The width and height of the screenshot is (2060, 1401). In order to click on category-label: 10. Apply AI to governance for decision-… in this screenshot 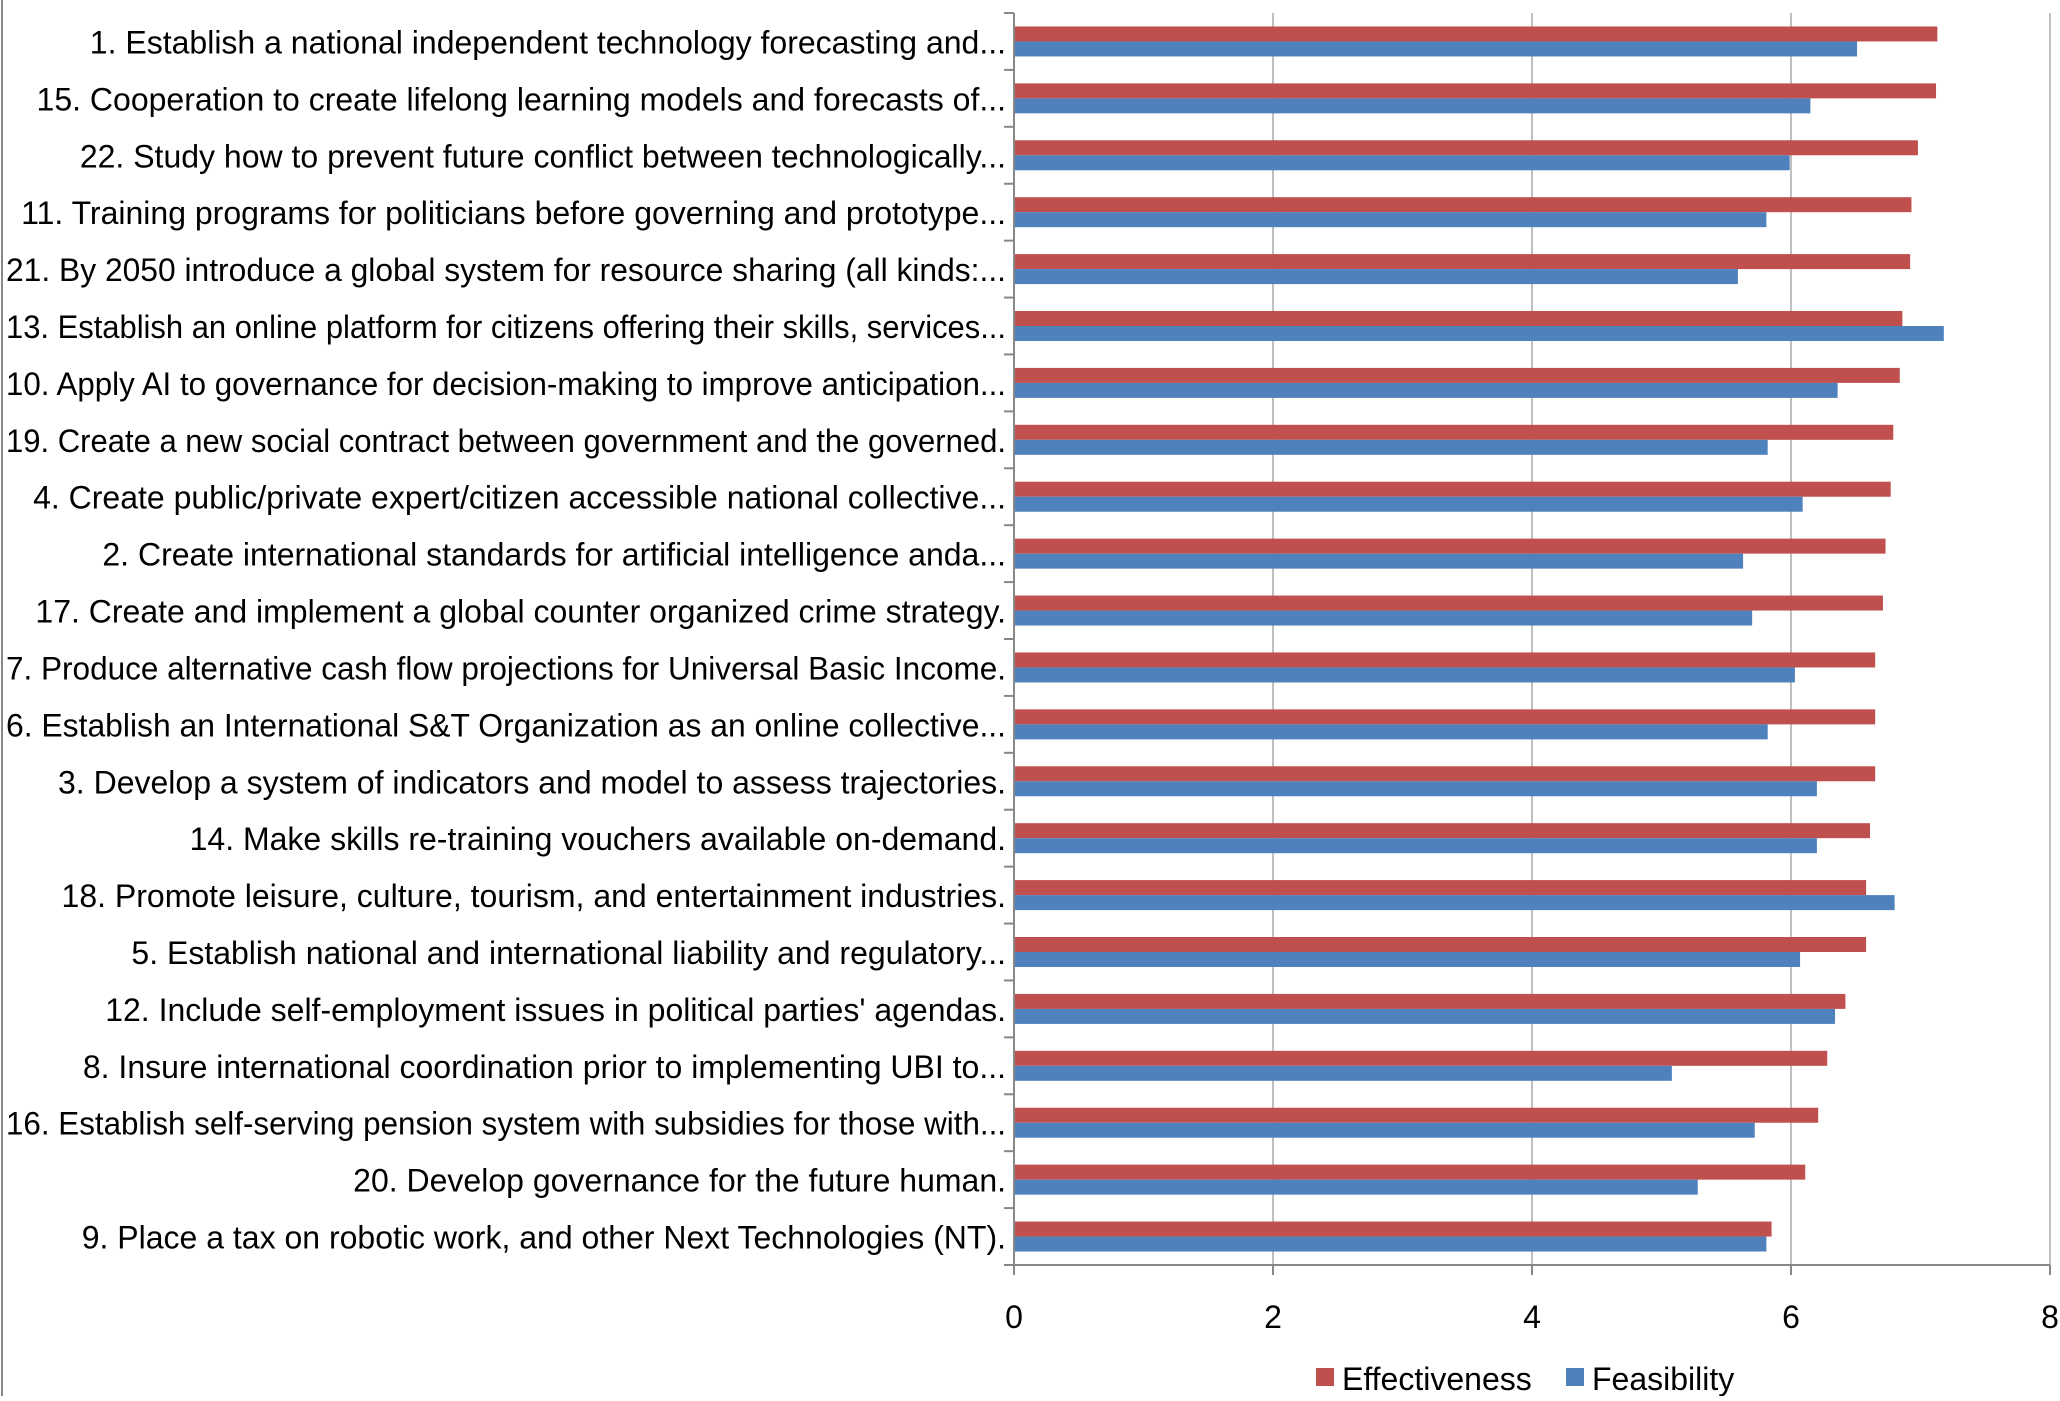, I will do `click(506, 384)`.